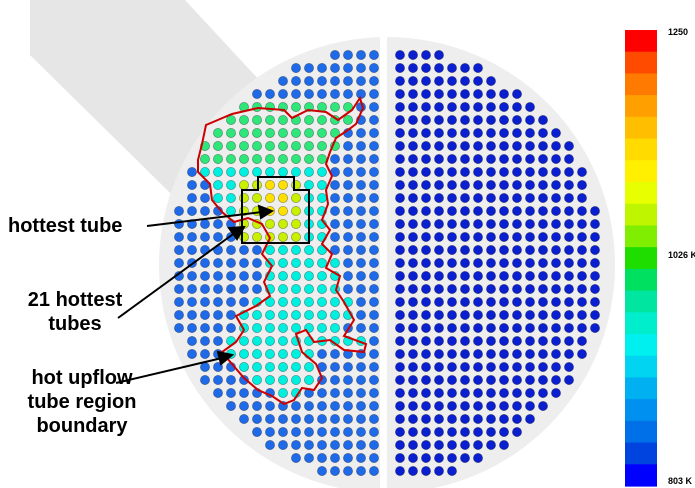 This screenshot has height=488, width=695. Describe the element at coordinates (82, 378) in the screenshot. I see `boundary-label-line-1: hot upflow` at that location.